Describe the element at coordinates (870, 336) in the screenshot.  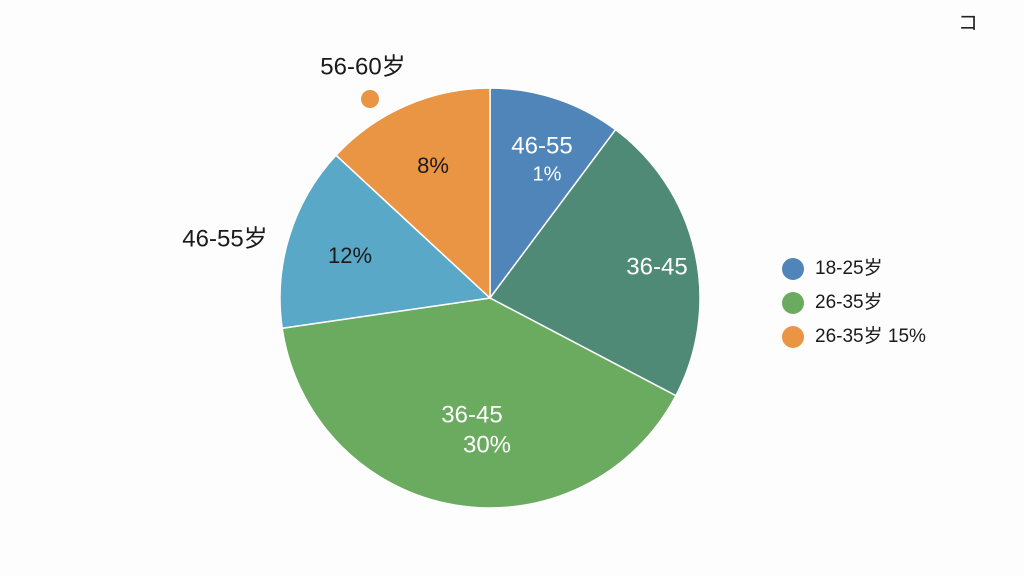
I see `legend-label: 26-35岁 15%` at that location.